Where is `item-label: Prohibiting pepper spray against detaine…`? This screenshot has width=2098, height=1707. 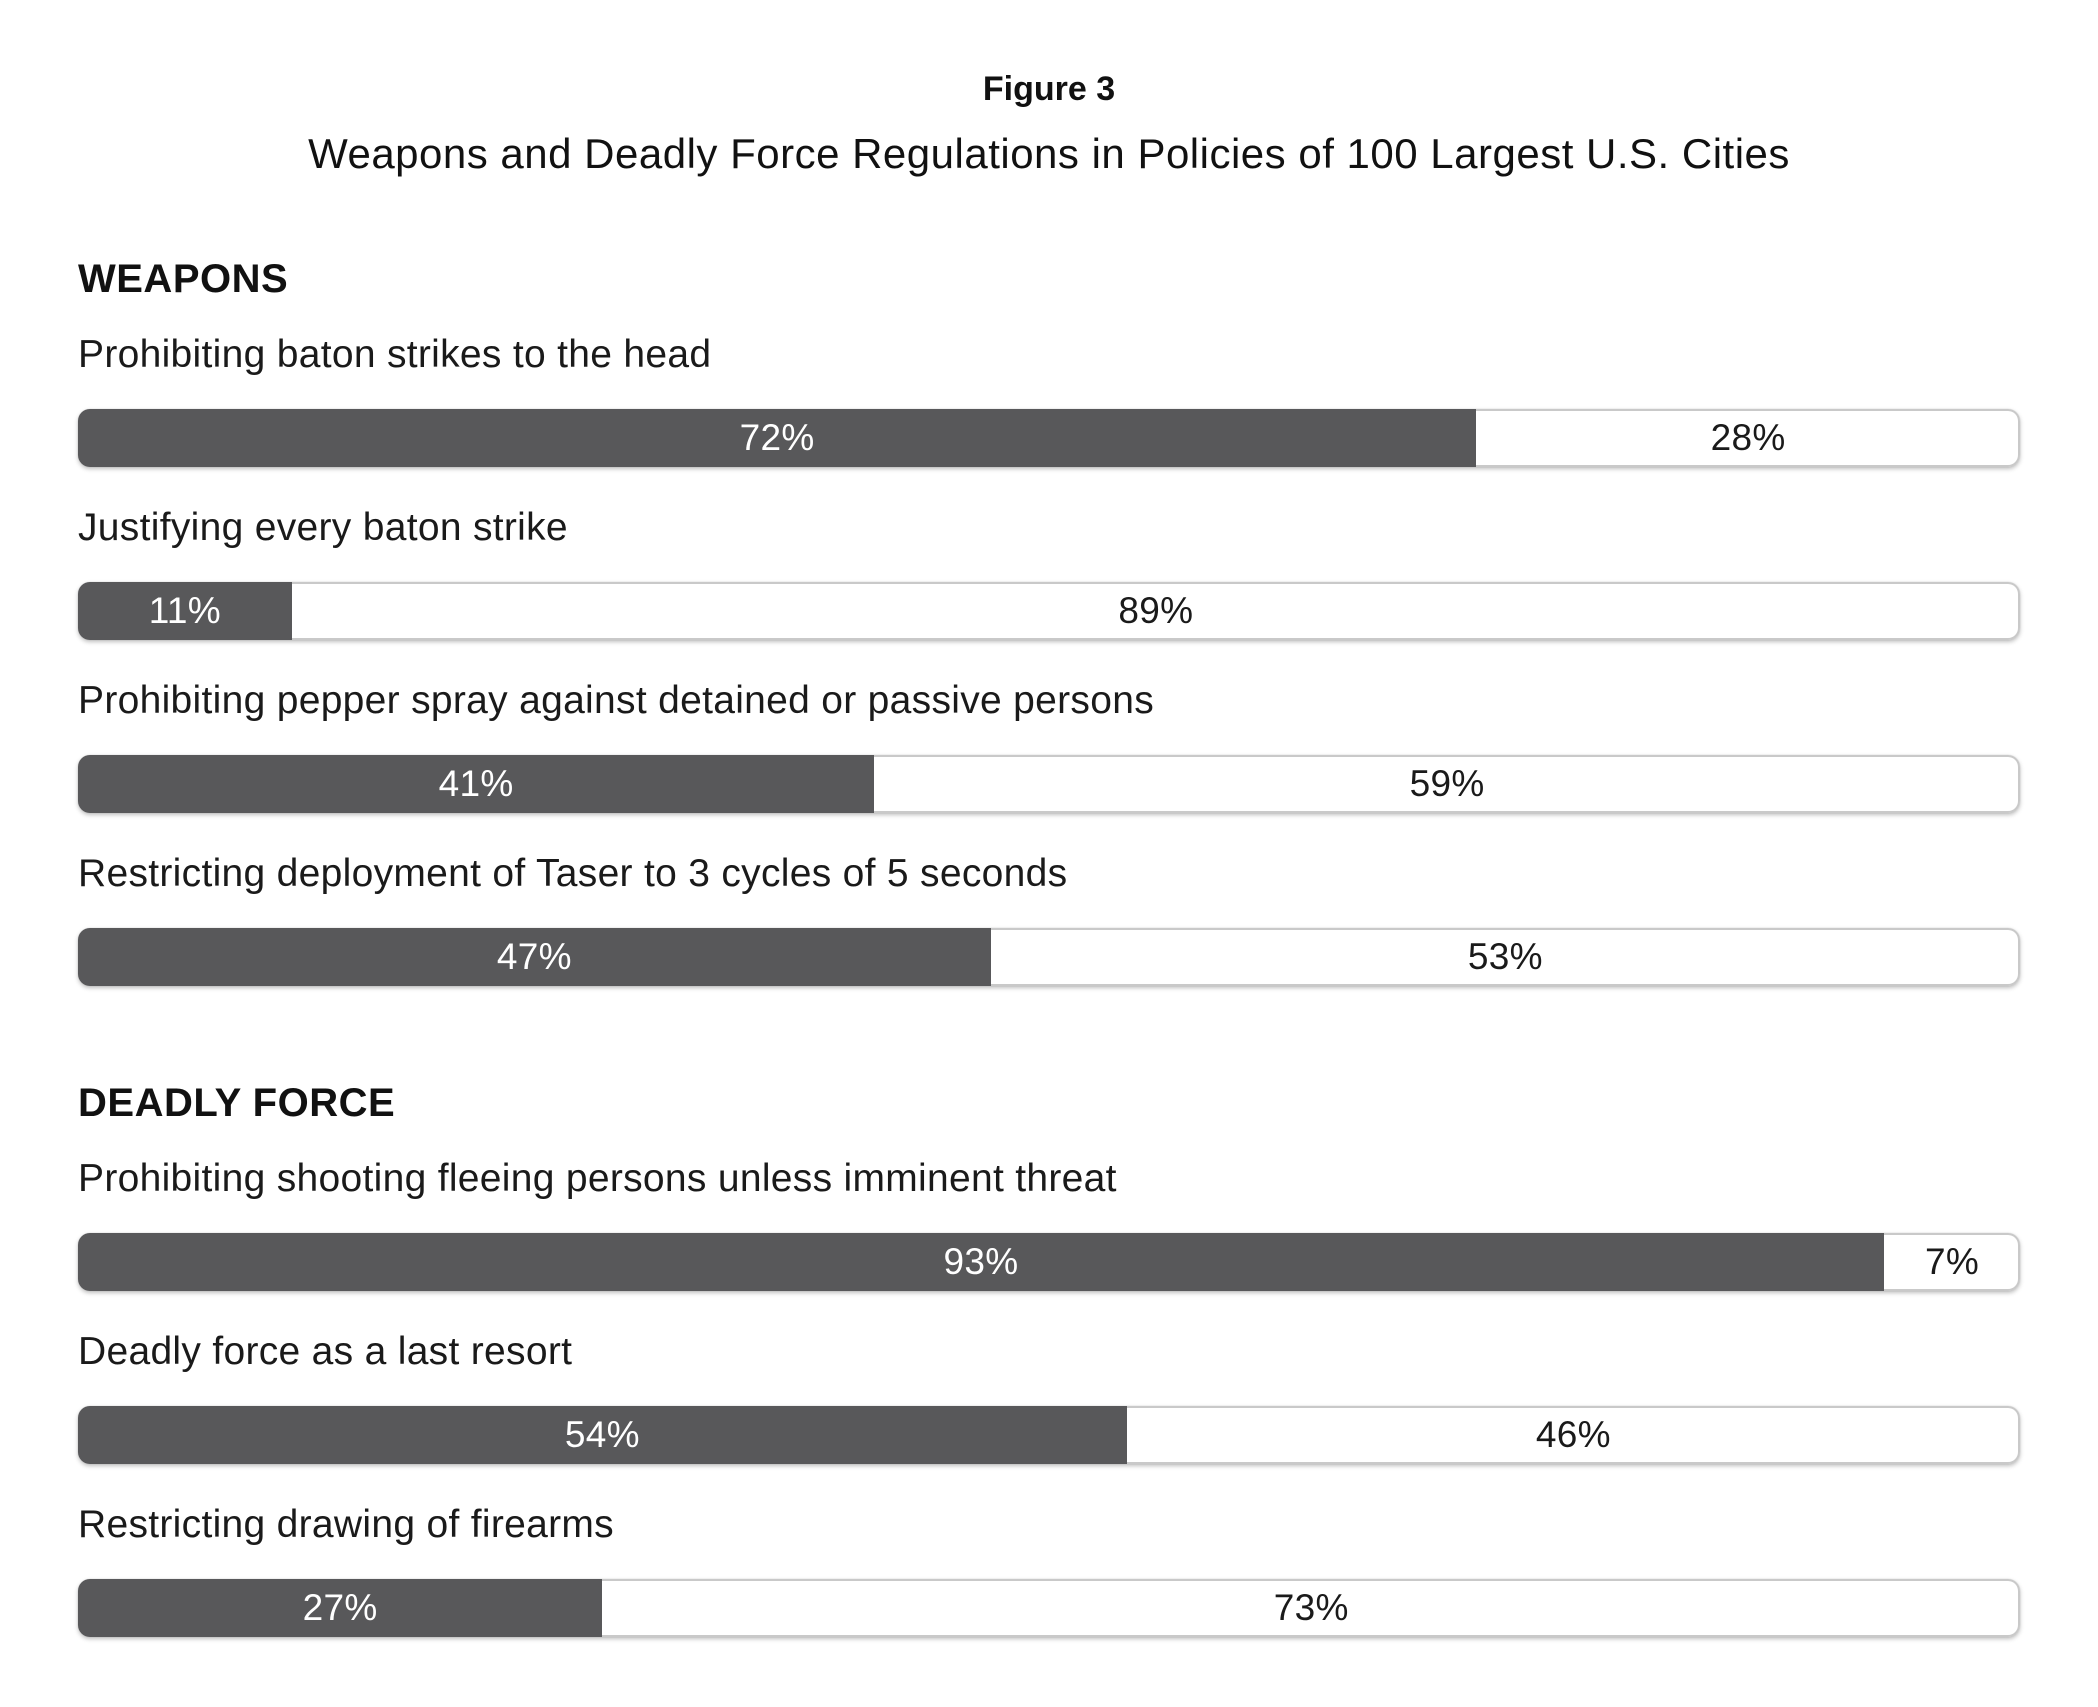
item-label: Prohibiting pepper spray against detaine… is located at coordinates (616, 701).